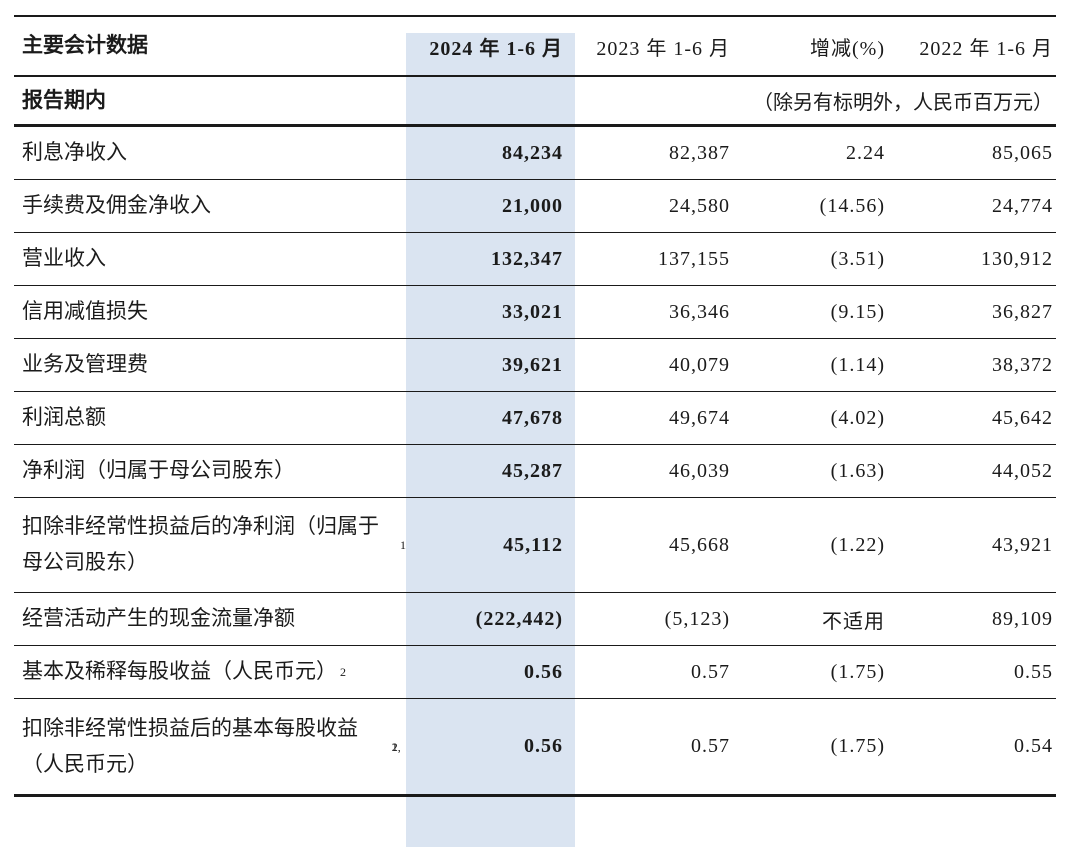 Image resolution: width=1080 pixels, height=847 pixels. Describe the element at coordinates (64, 258) in the screenshot. I see `row-label: 营业收入` at that location.